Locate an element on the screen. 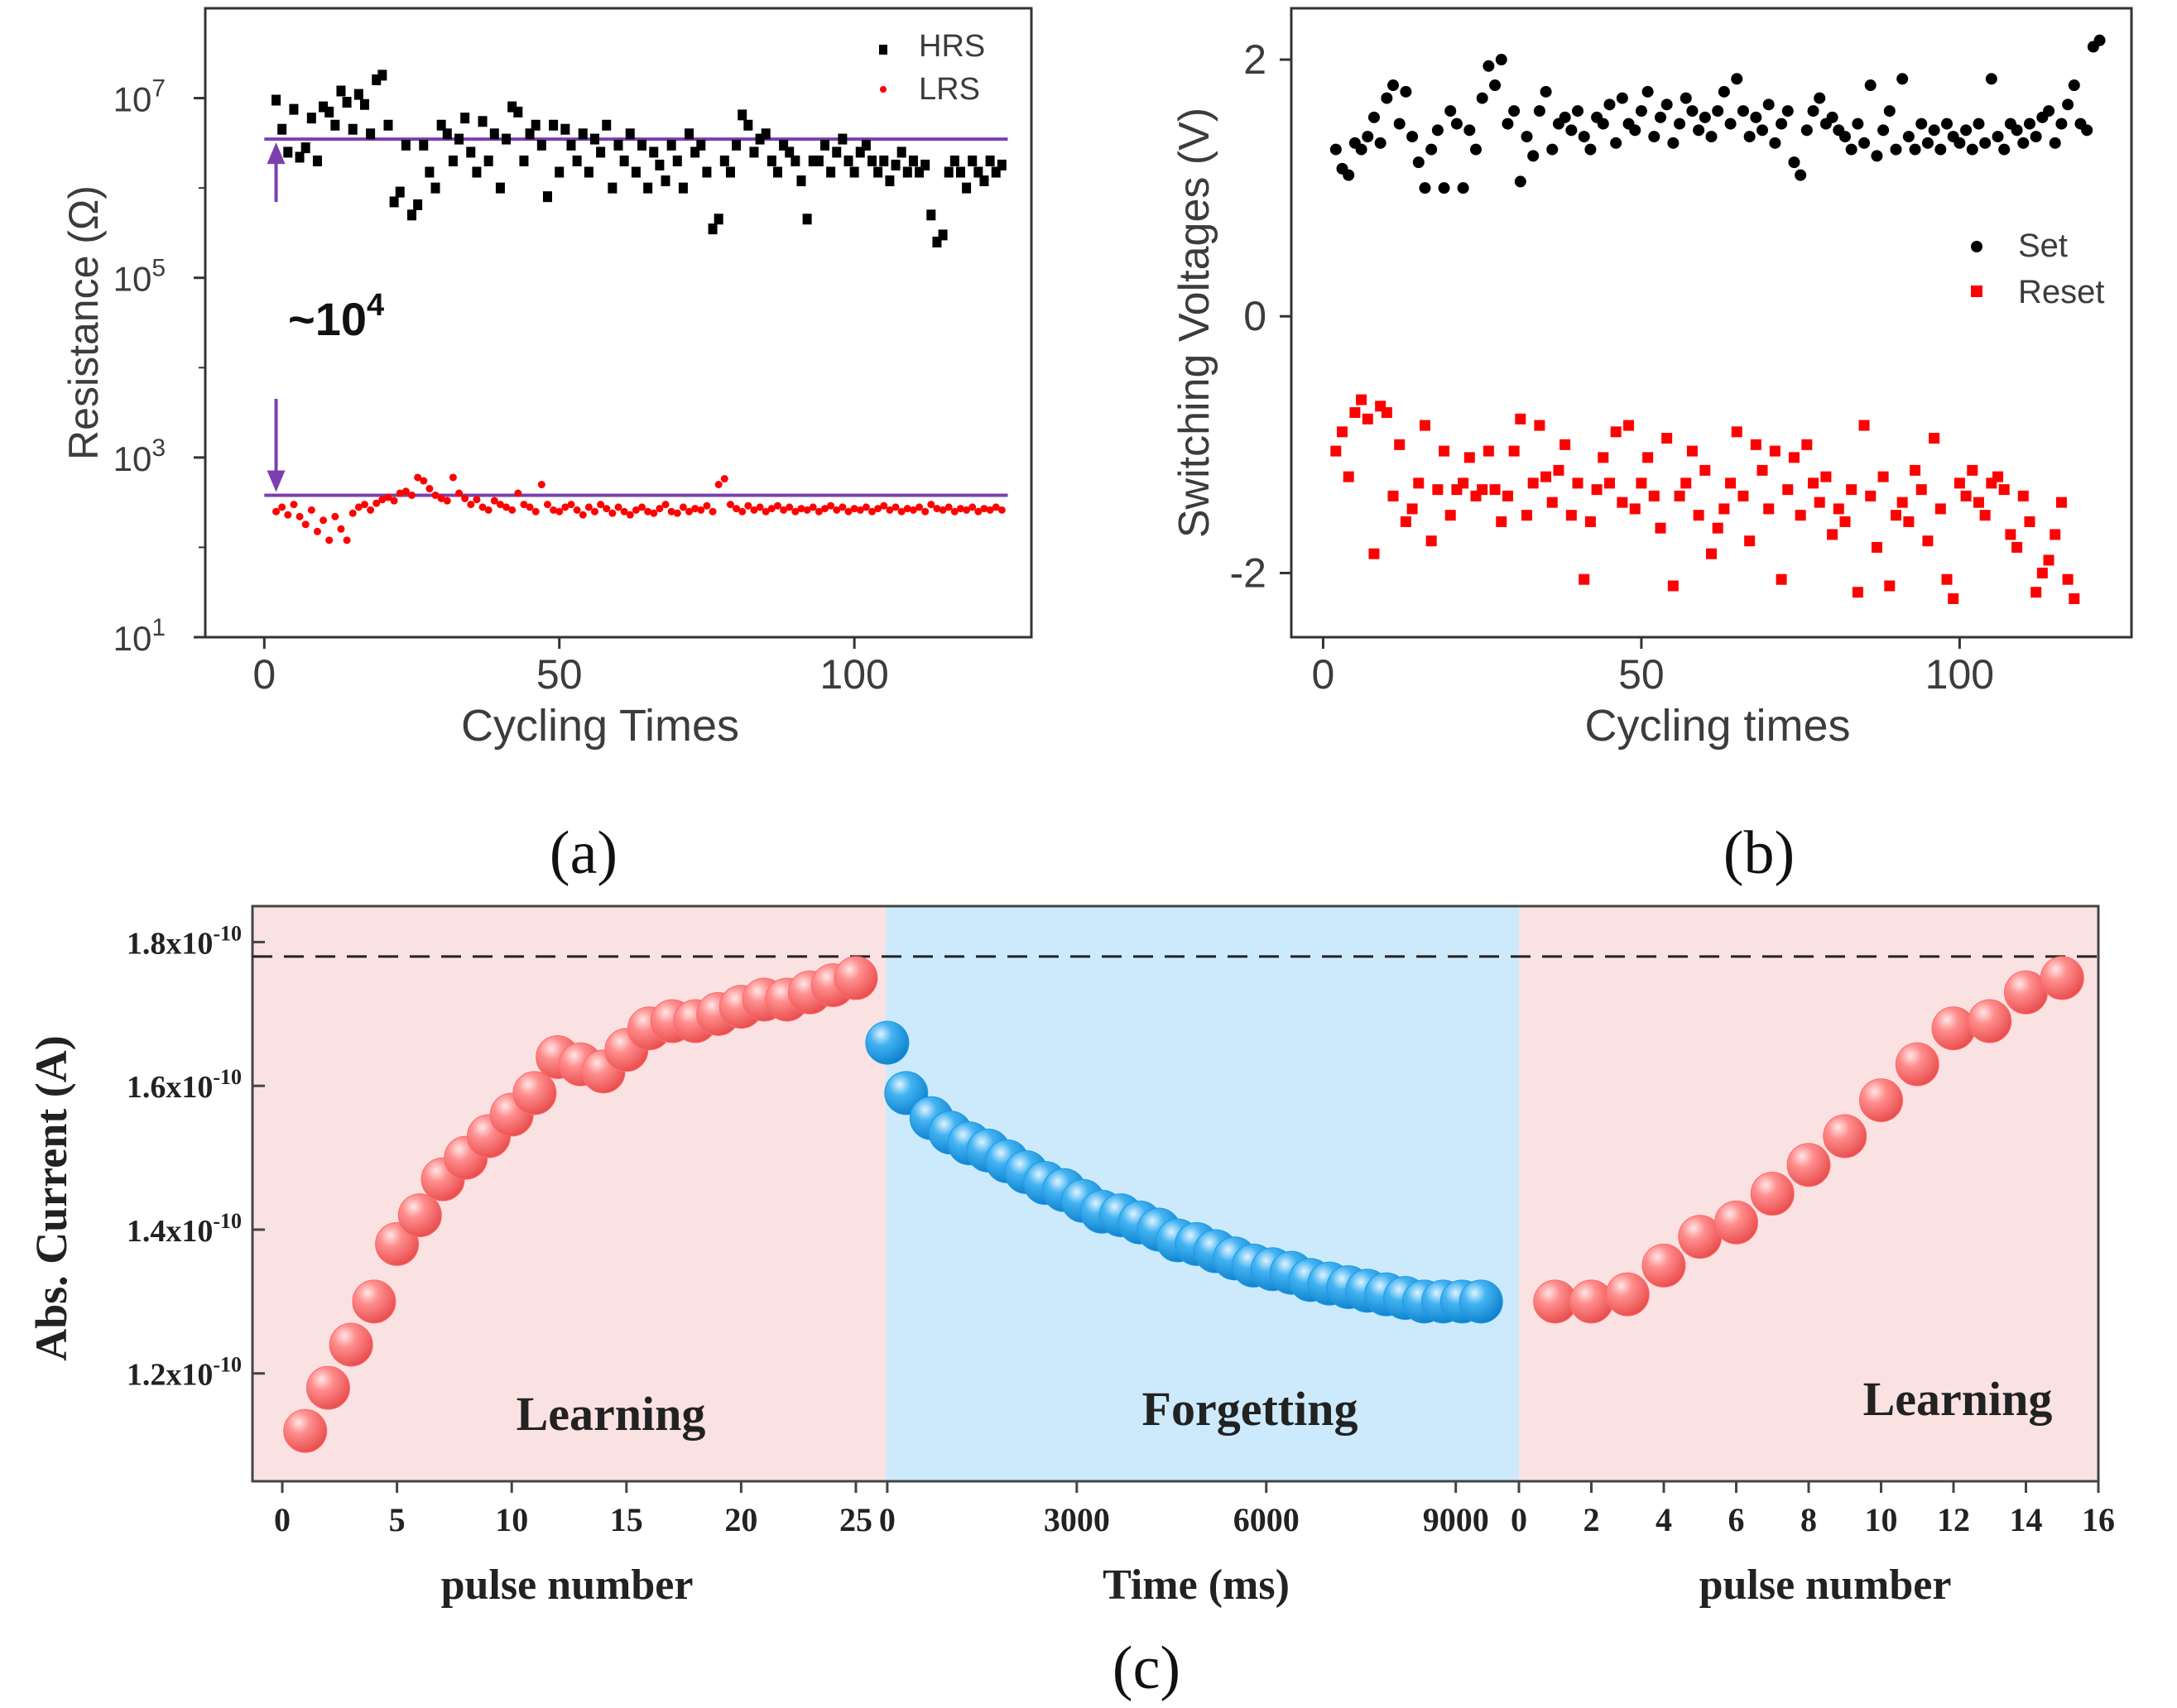  panel-c-y-axis-label: Abs. Current (A) is located at coordinates (51, 1197).